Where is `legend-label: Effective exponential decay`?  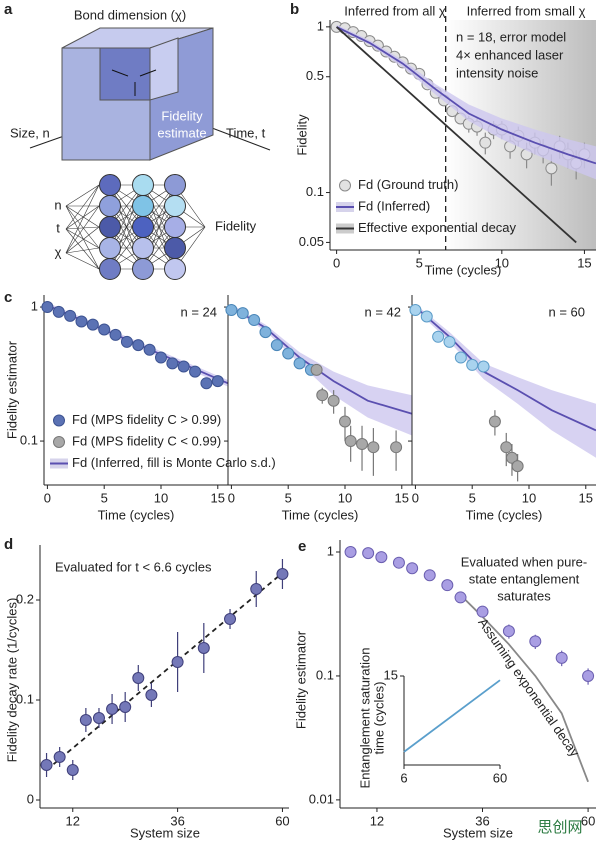
legend-label: Effective exponential decay is located at coordinates (437, 227).